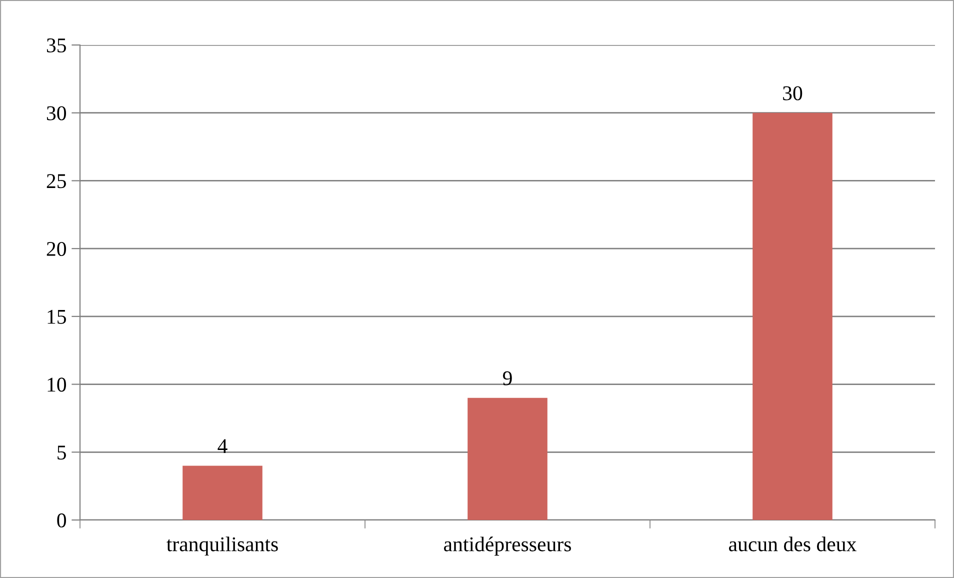  What do you see at coordinates (56, 249) in the screenshot?
I see `y-tick-label: 20` at bounding box center [56, 249].